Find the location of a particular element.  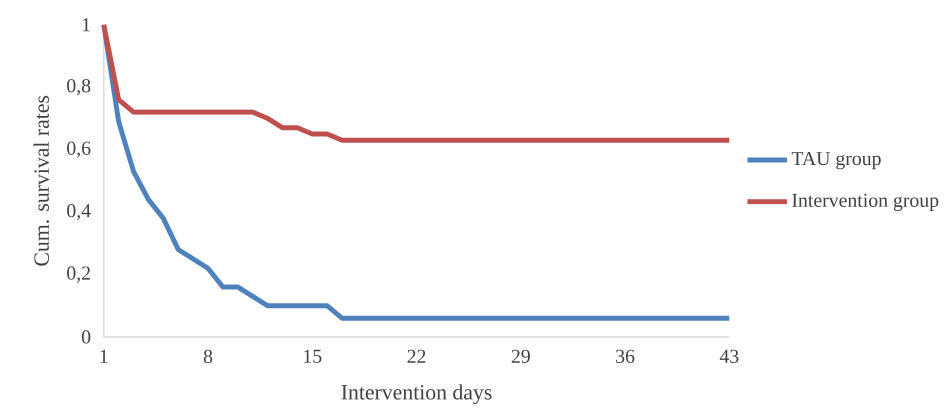

legend-label: Intervention group is located at coordinates (865, 203).